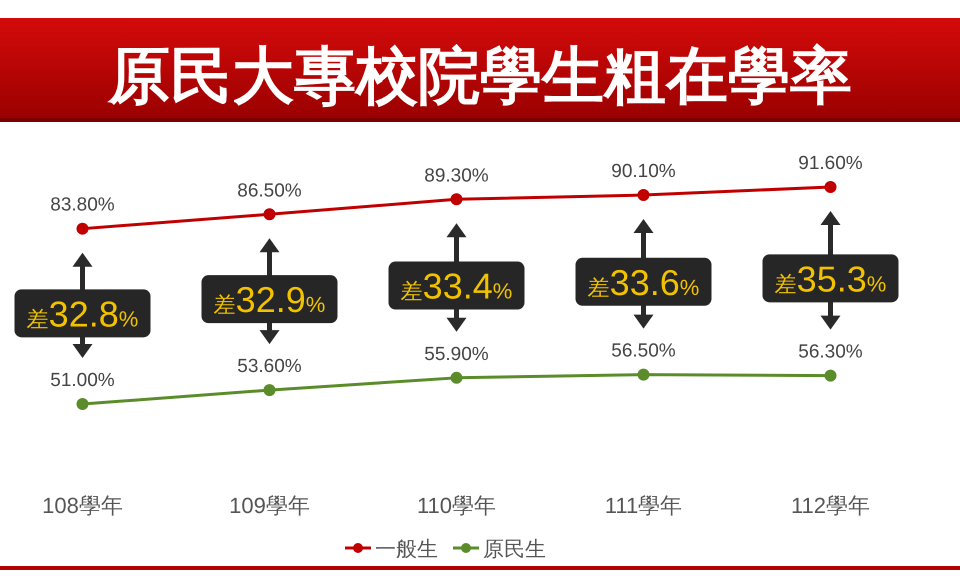  I want to click on annotation: 差33.6%, so click(644, 282).